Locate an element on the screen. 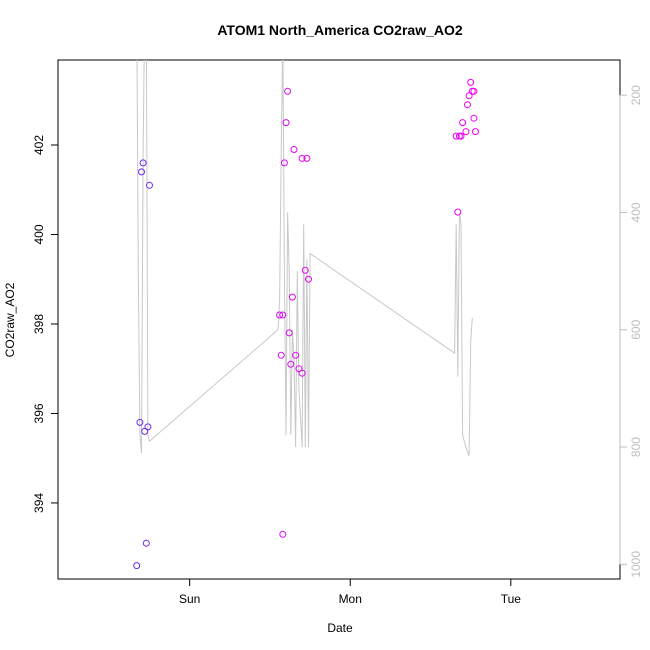 This screenshot has width=650, height=650. y-left-tick-label: 402 is located at coordinates (39, 145).